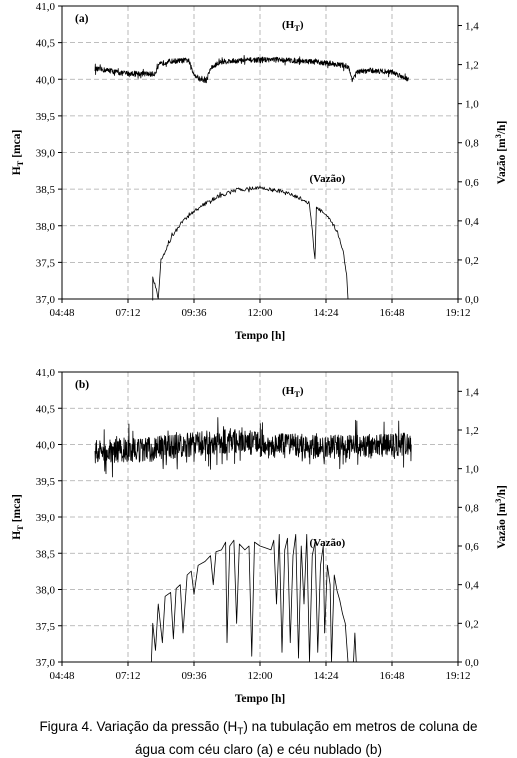 Image resolution: width=517 pixels, height=758 pixels. What do you see at coordinates (258, 749) in the screenshot?
I see `caption-line-2: água com céu claro (a) e céu nublado (b)` at bounding box center [258, 749].